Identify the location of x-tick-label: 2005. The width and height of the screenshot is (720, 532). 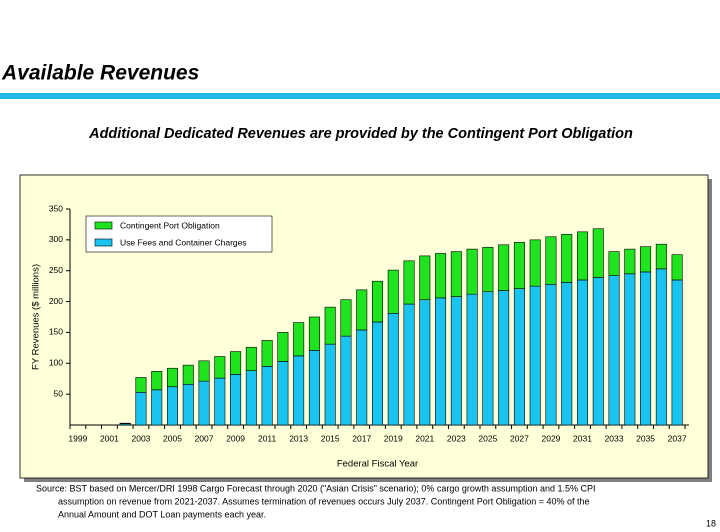
(172, 438).